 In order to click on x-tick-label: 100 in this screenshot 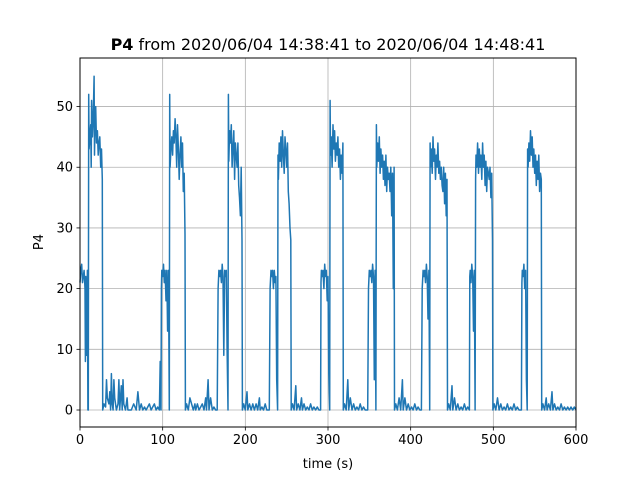, I will do `click(162, 440)`.